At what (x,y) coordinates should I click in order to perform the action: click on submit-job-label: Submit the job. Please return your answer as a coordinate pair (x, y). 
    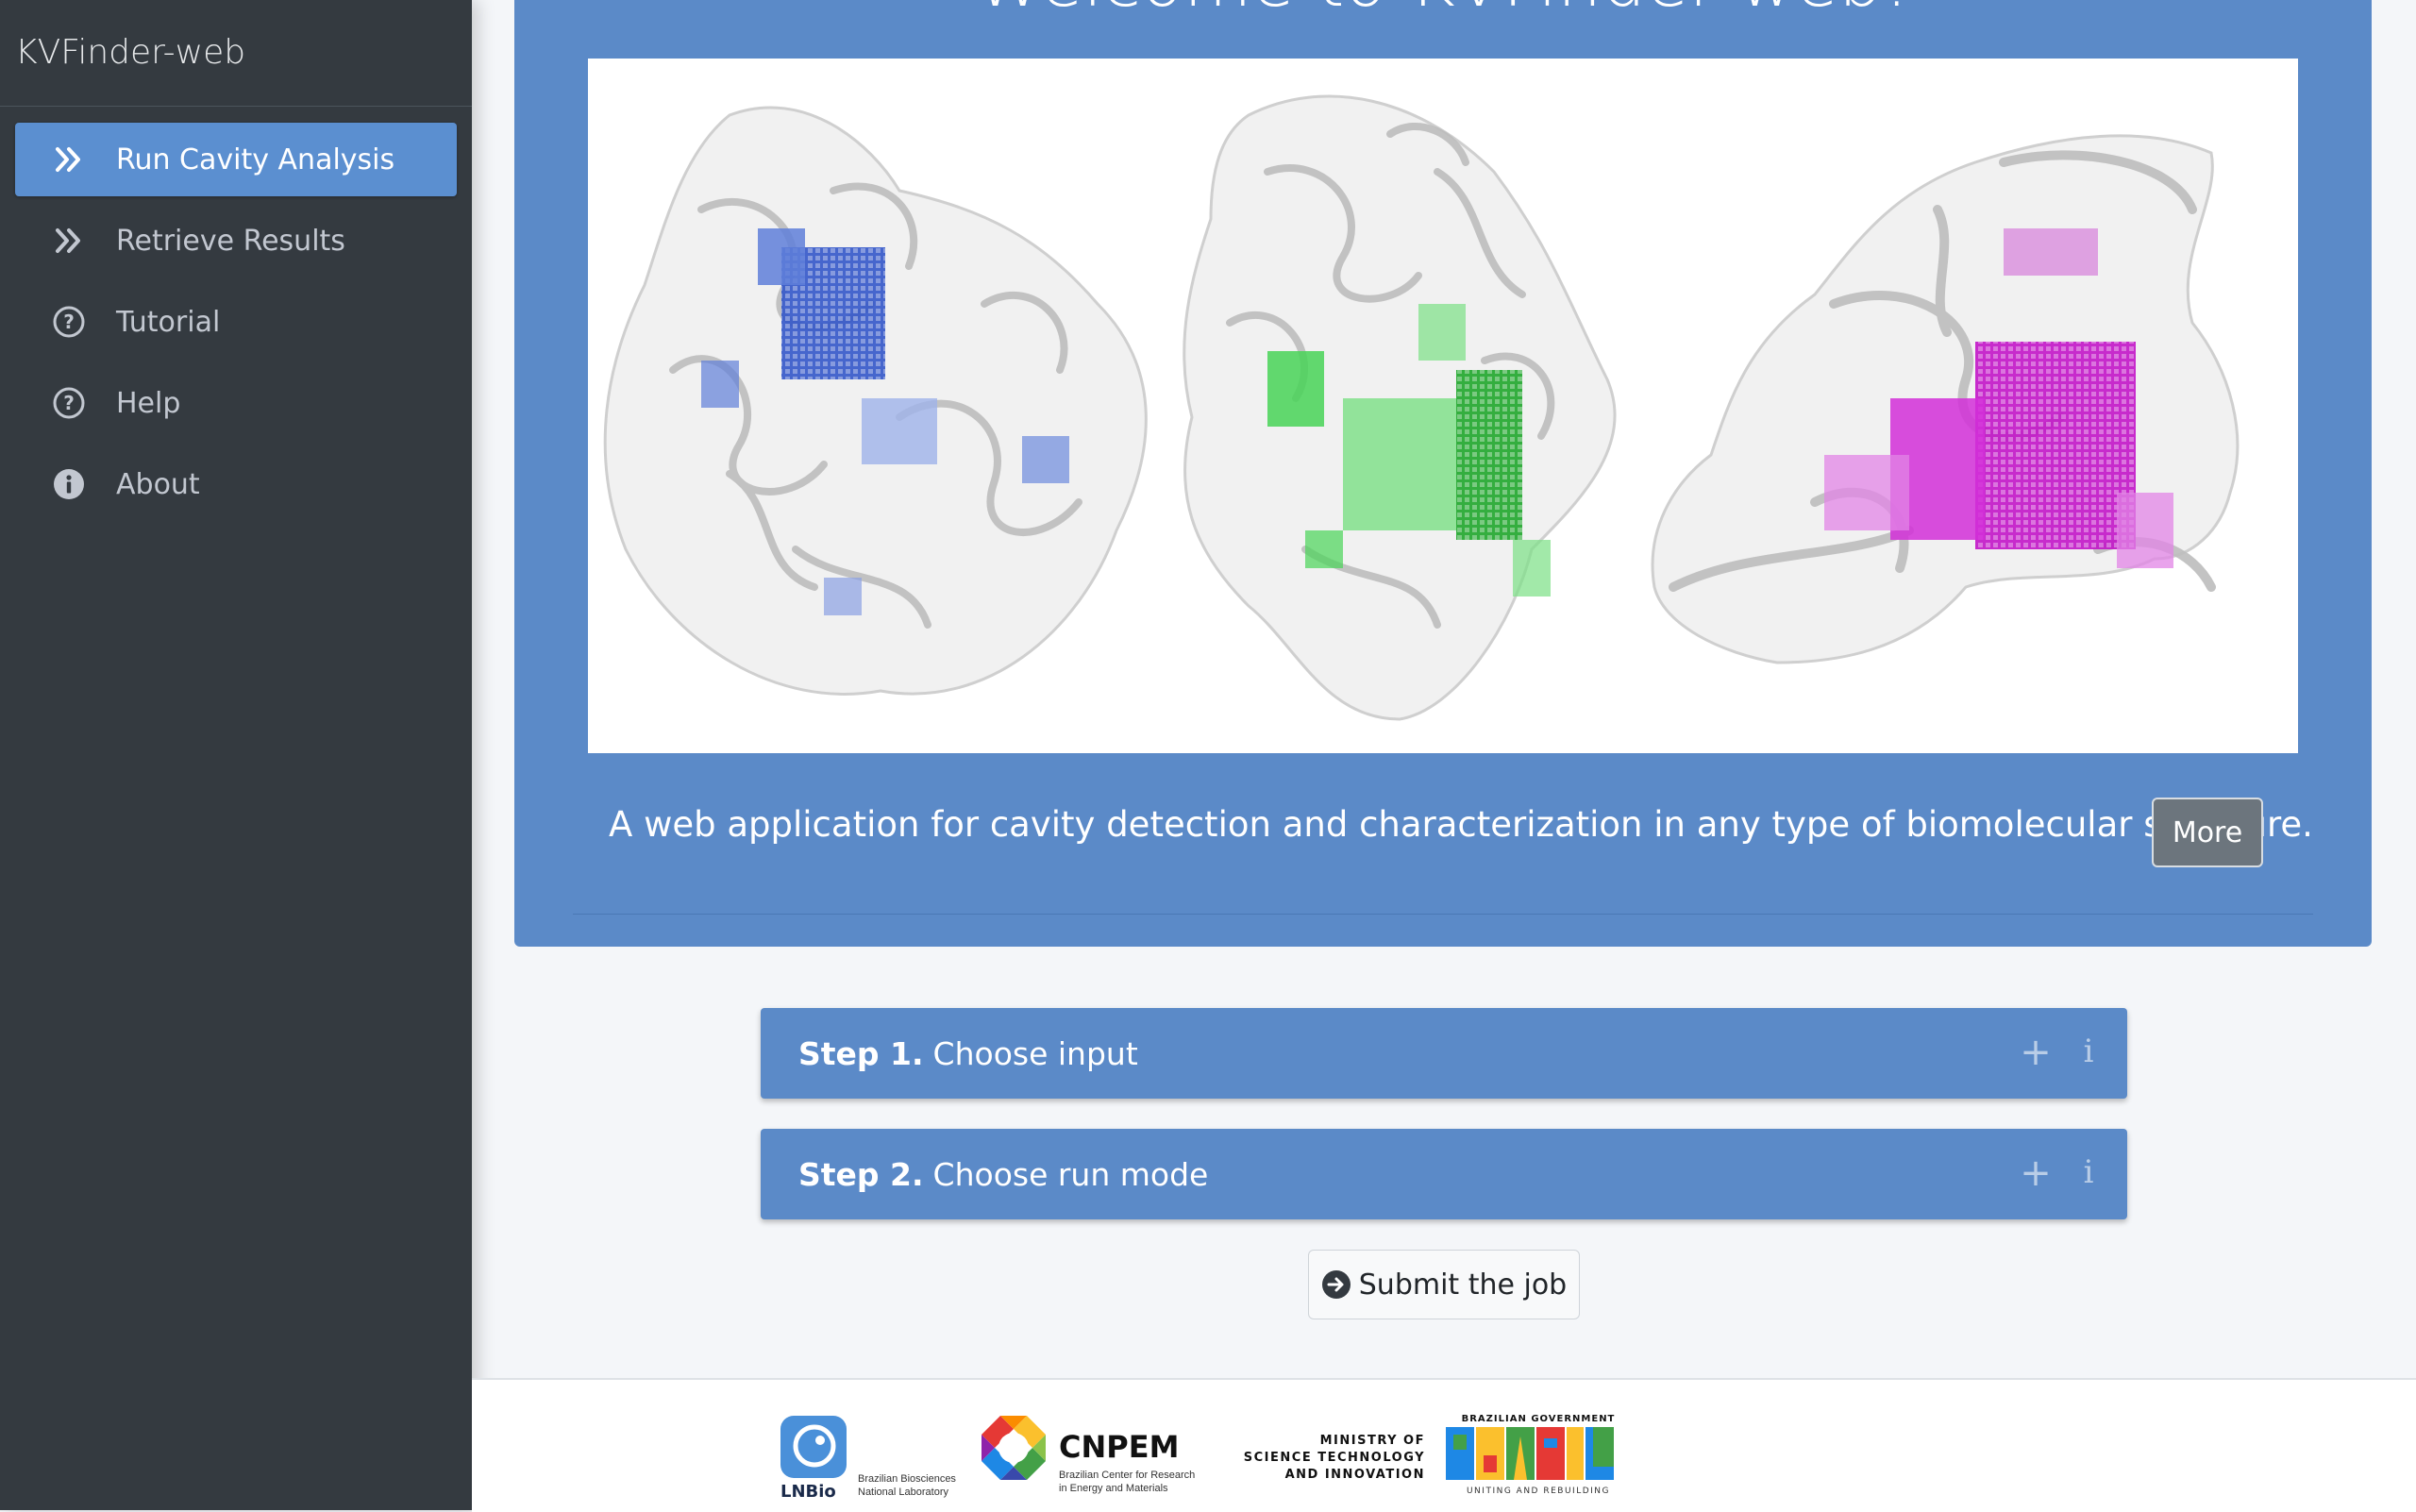
    Looking at the image, I should click on (1463, 1285).